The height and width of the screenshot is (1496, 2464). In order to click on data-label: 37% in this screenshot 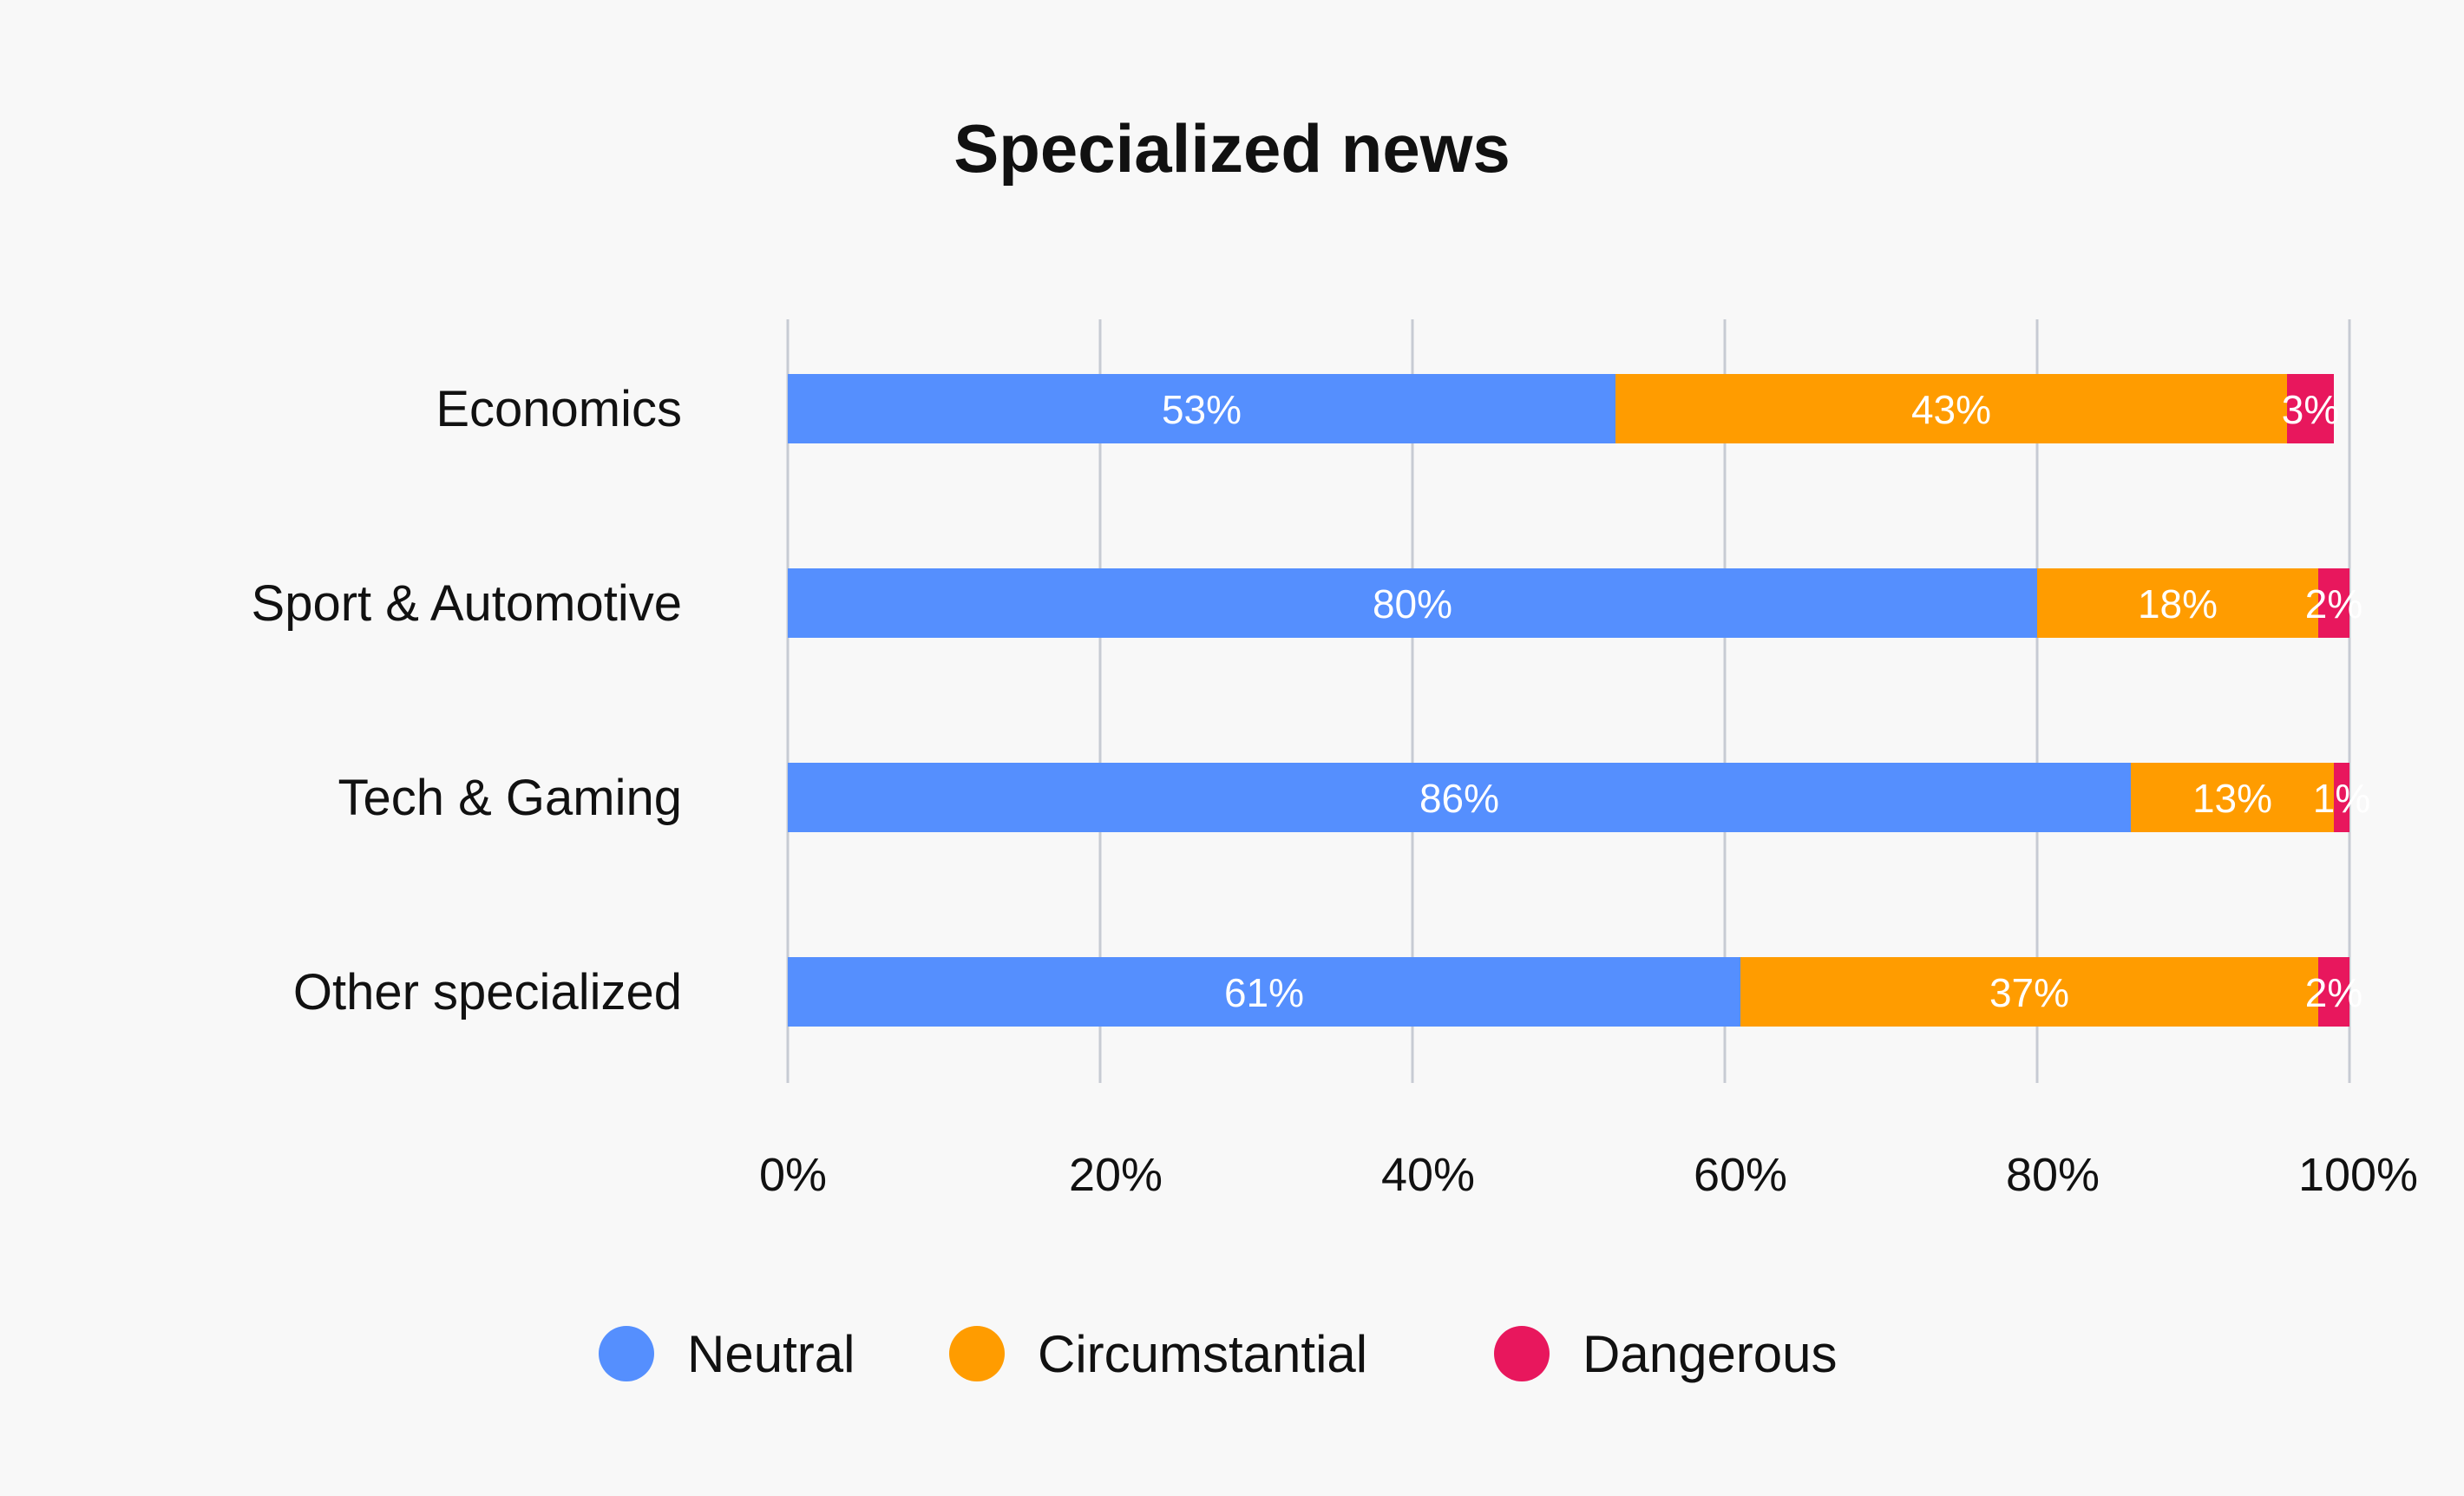, I will do `click(2029, 992)`.